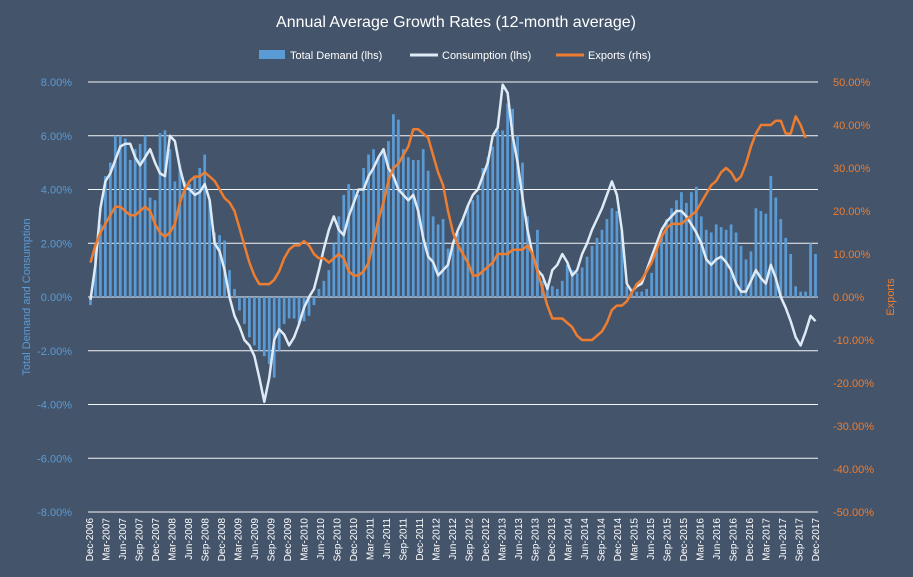  Describe the element at coordinates (852, 126) in the screenshot. I see `y-tick-right: 40.00%` at that location.